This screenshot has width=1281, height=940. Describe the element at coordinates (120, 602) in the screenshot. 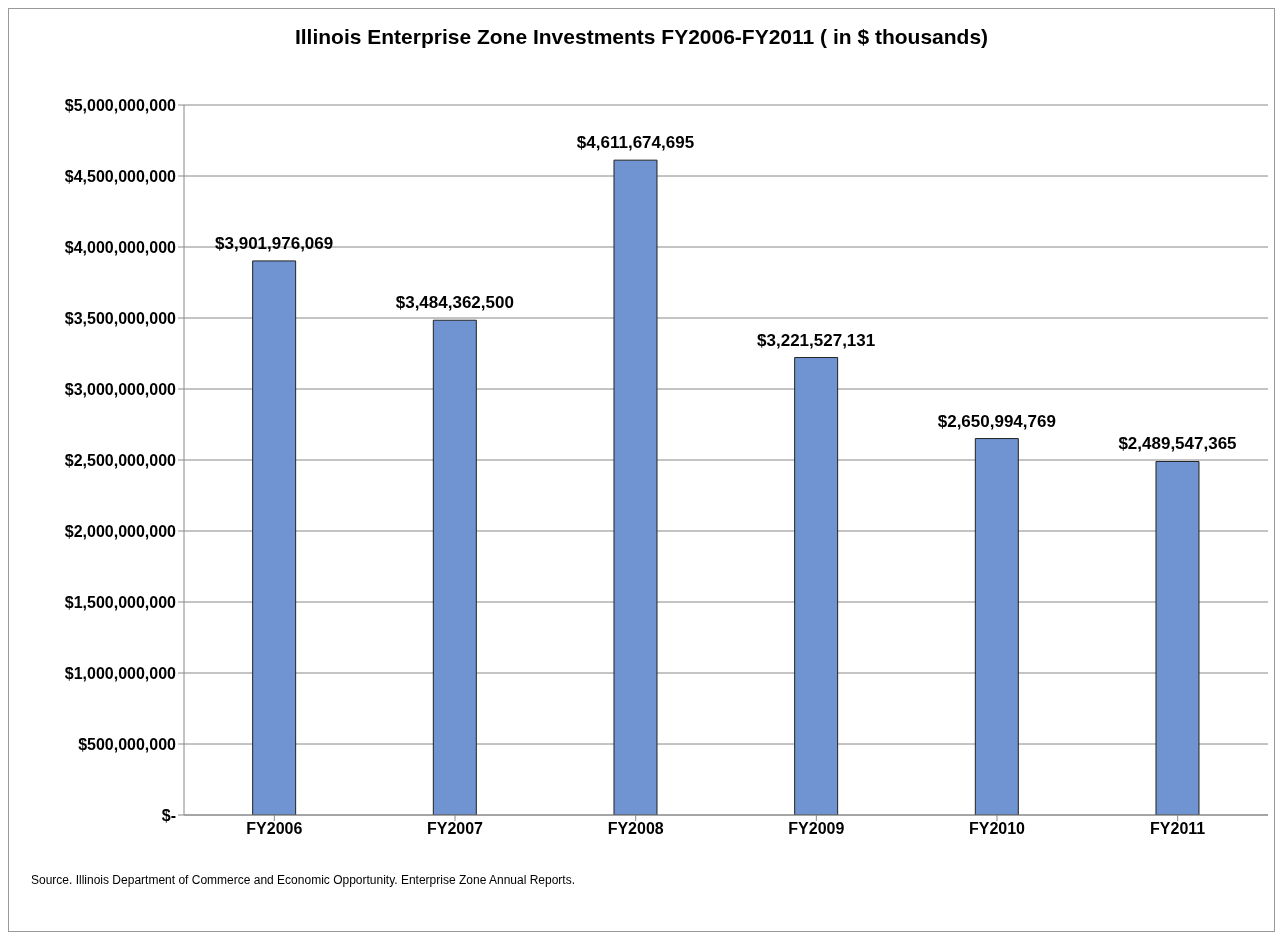

I see `y-tick-label: $1,500,000,000` at that location.